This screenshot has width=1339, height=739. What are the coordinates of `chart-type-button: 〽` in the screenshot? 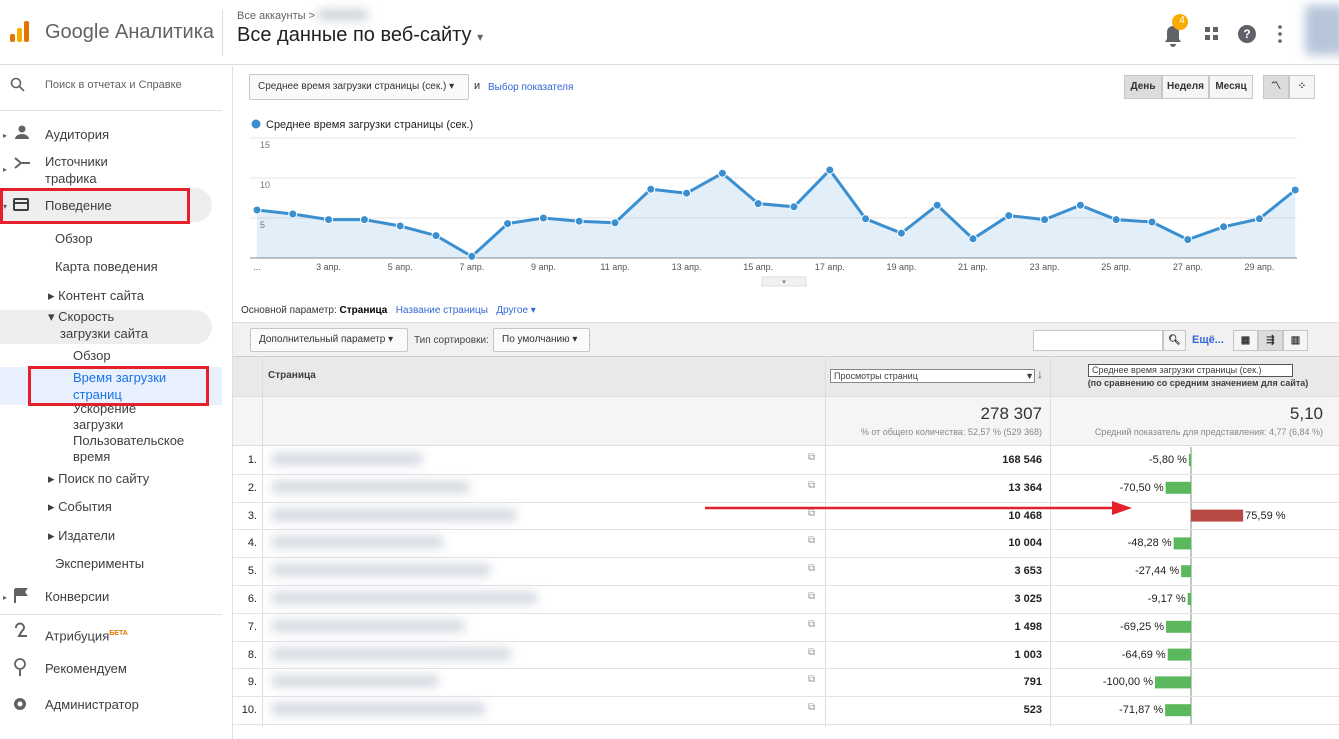 It's located at (1276, 87).